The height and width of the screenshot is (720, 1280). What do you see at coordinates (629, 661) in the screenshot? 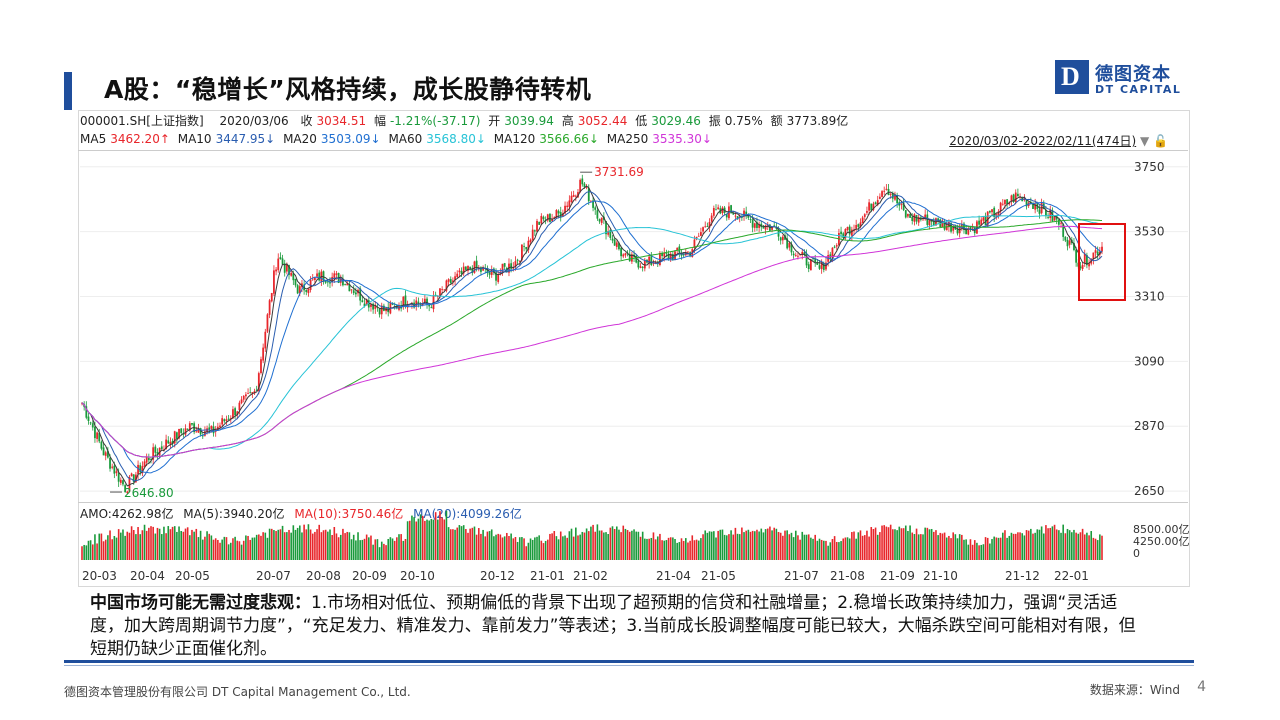
I see `footer-divider` at bounding box center [629, 661].